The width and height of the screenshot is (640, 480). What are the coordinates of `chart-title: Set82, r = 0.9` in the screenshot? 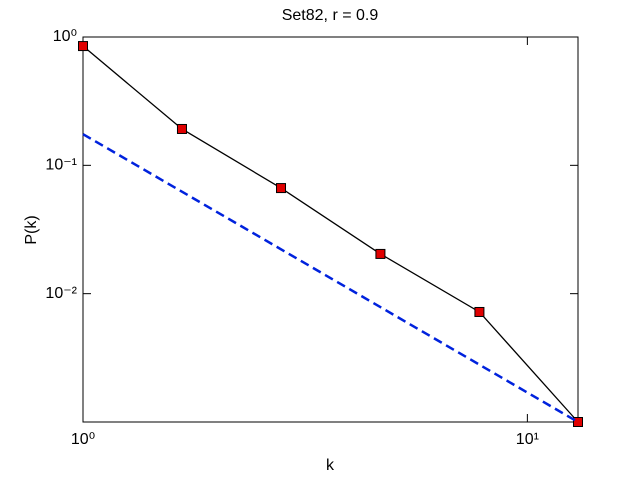 It's located at (330, 15).